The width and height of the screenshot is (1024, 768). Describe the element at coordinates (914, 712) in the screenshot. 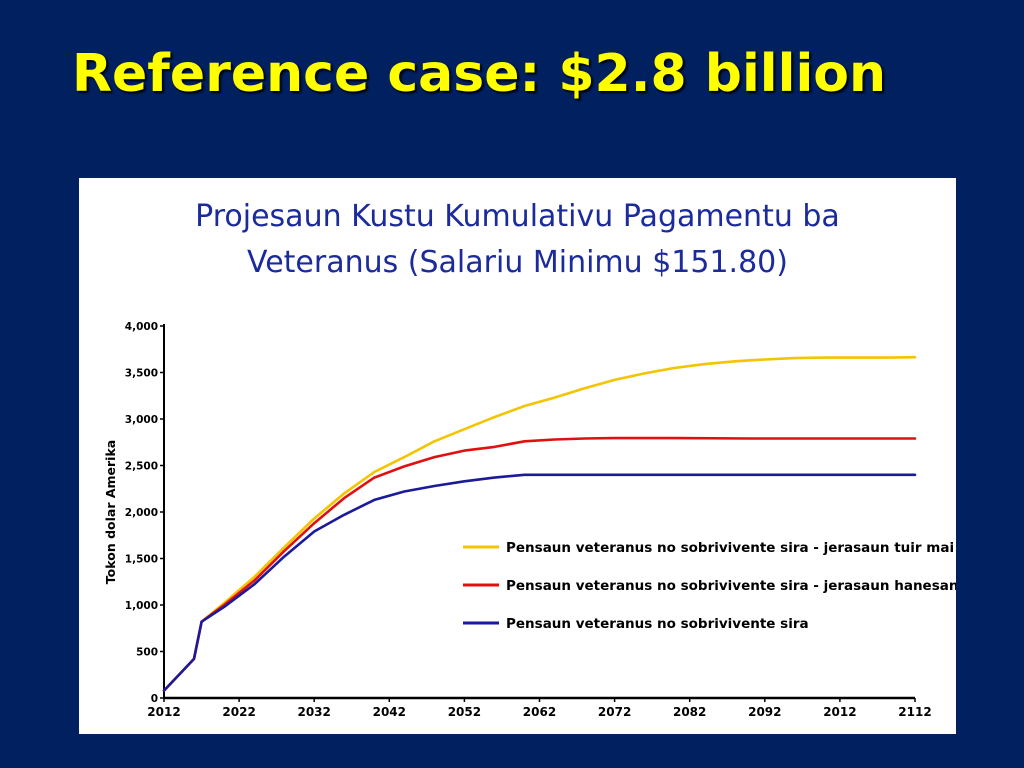

I see `x-tick-label: 2112` at that location.